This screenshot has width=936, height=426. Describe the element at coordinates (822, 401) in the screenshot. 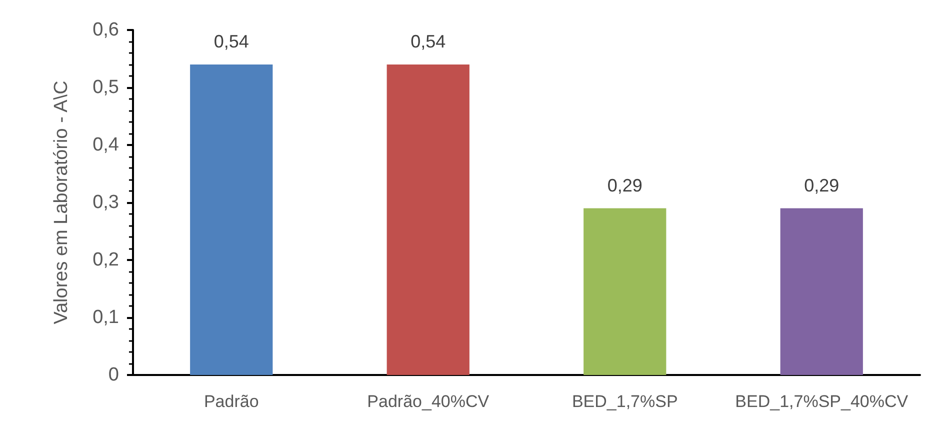

I see `x-tick-label: BED_1,7%SP_40%CV` at that location.